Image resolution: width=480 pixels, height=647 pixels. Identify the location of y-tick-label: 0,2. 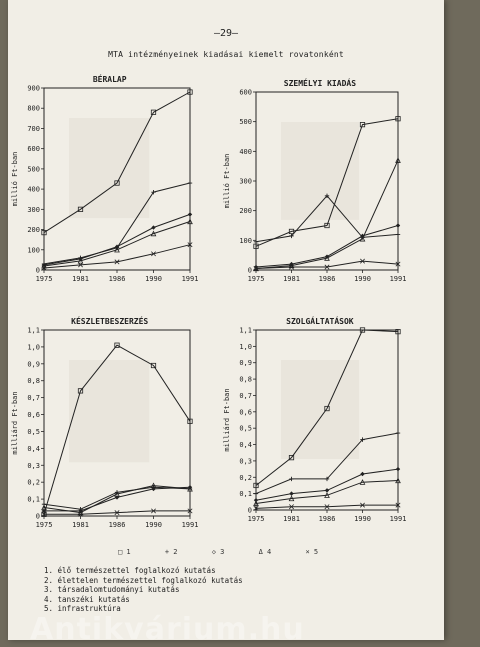
(245, 478).